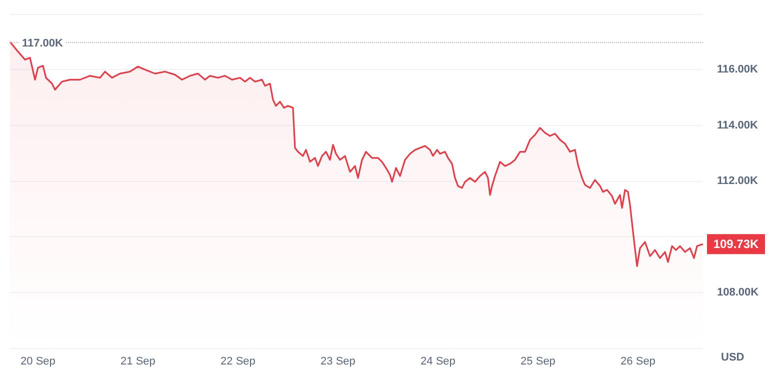 The width and height of the screenshot is (773, 373). I want to click on x-tick-label: 25 Sep, so click(538, 362).